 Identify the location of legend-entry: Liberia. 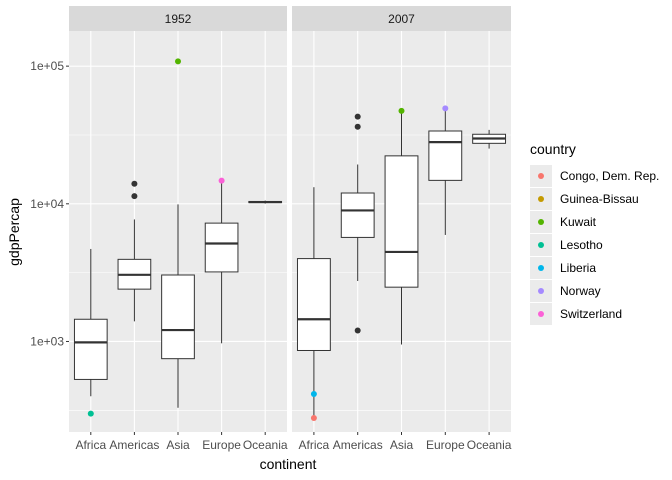
(563, 268).